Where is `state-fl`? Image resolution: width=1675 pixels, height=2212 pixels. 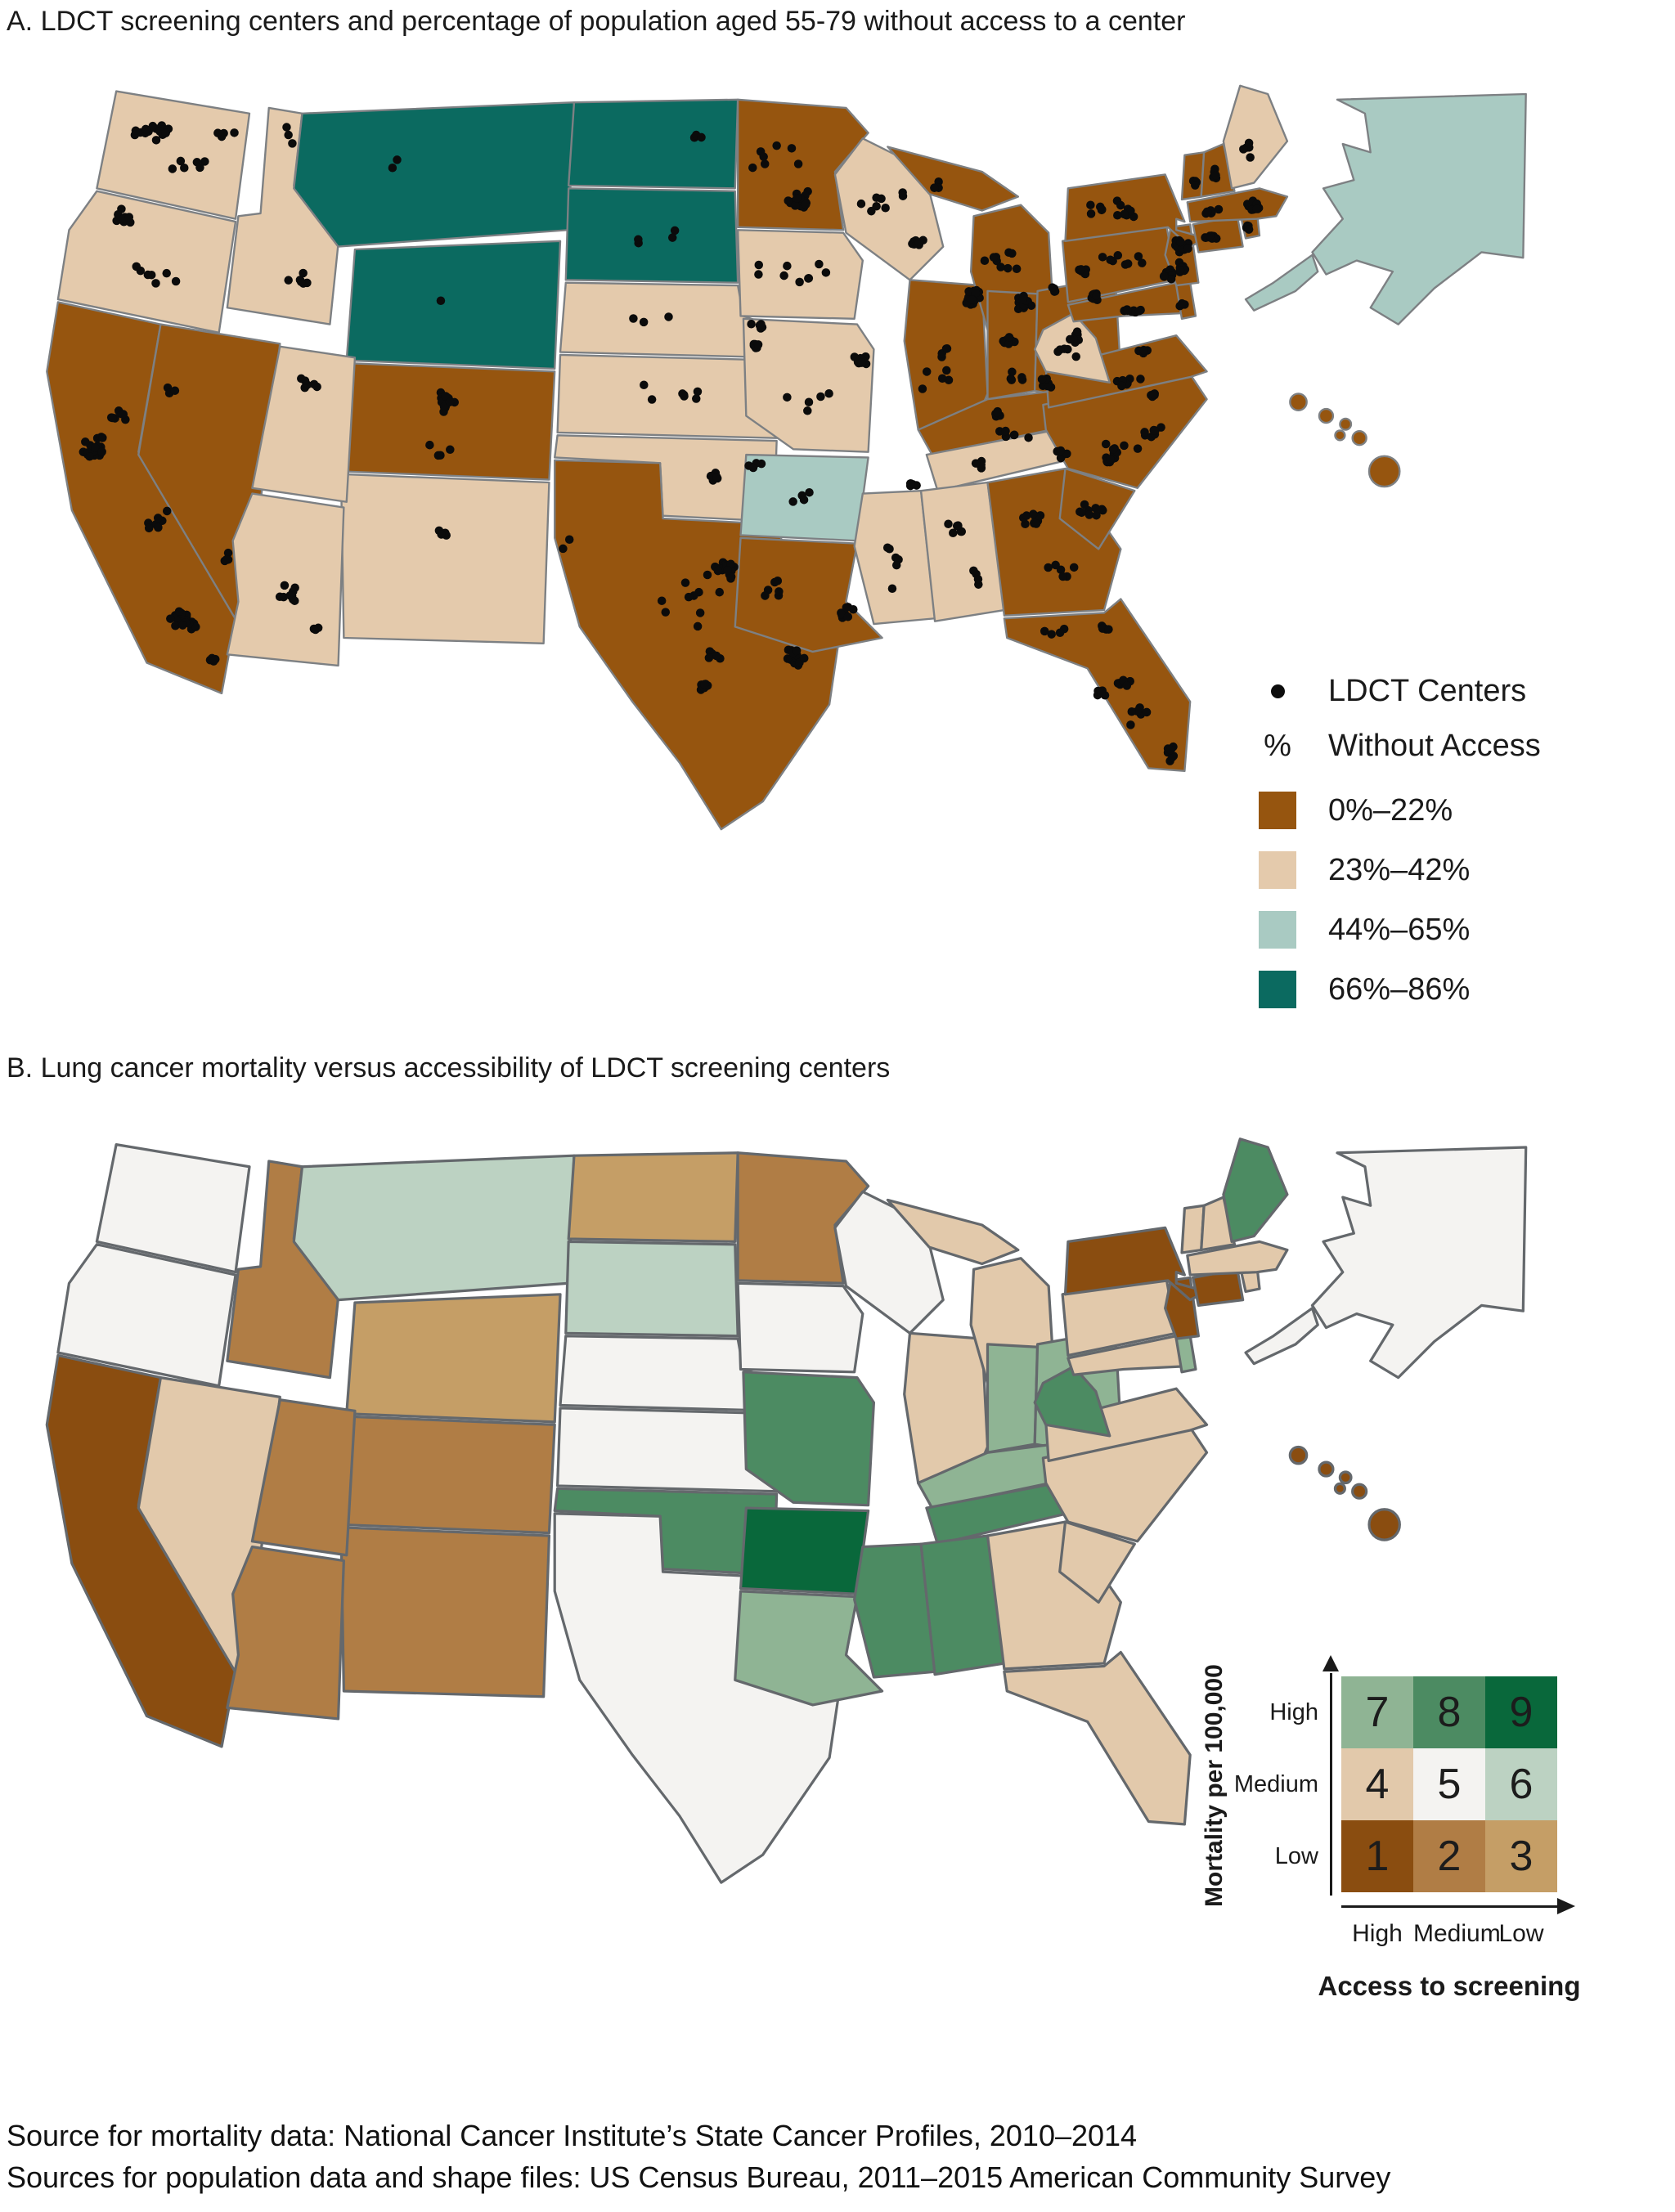
state-fl is located at coordinates (1097, 685).